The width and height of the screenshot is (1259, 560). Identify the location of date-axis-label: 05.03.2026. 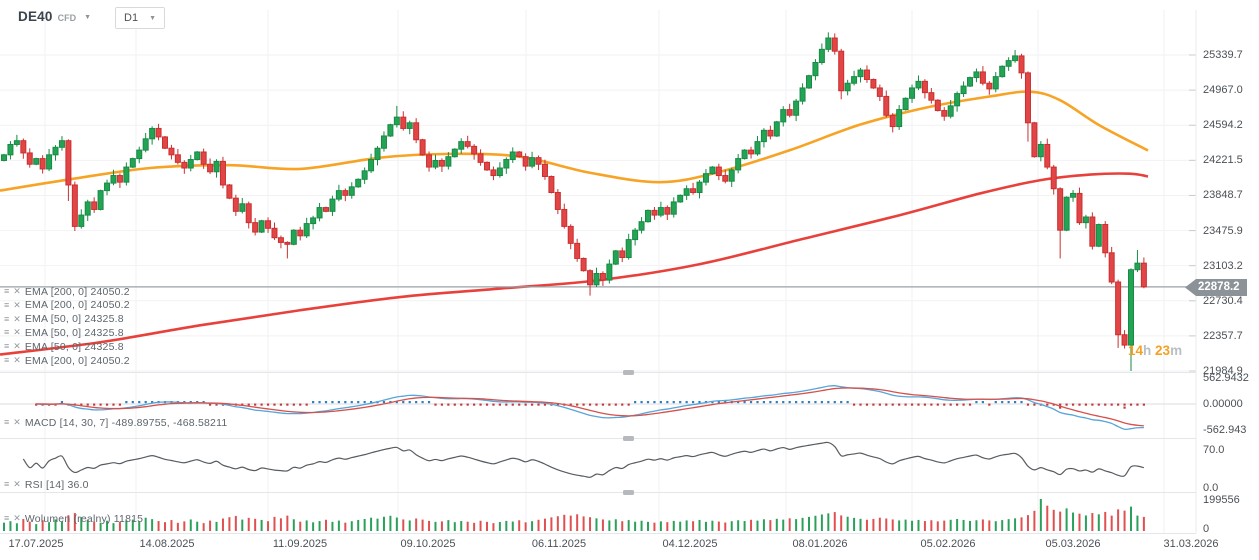
(1073, 544).